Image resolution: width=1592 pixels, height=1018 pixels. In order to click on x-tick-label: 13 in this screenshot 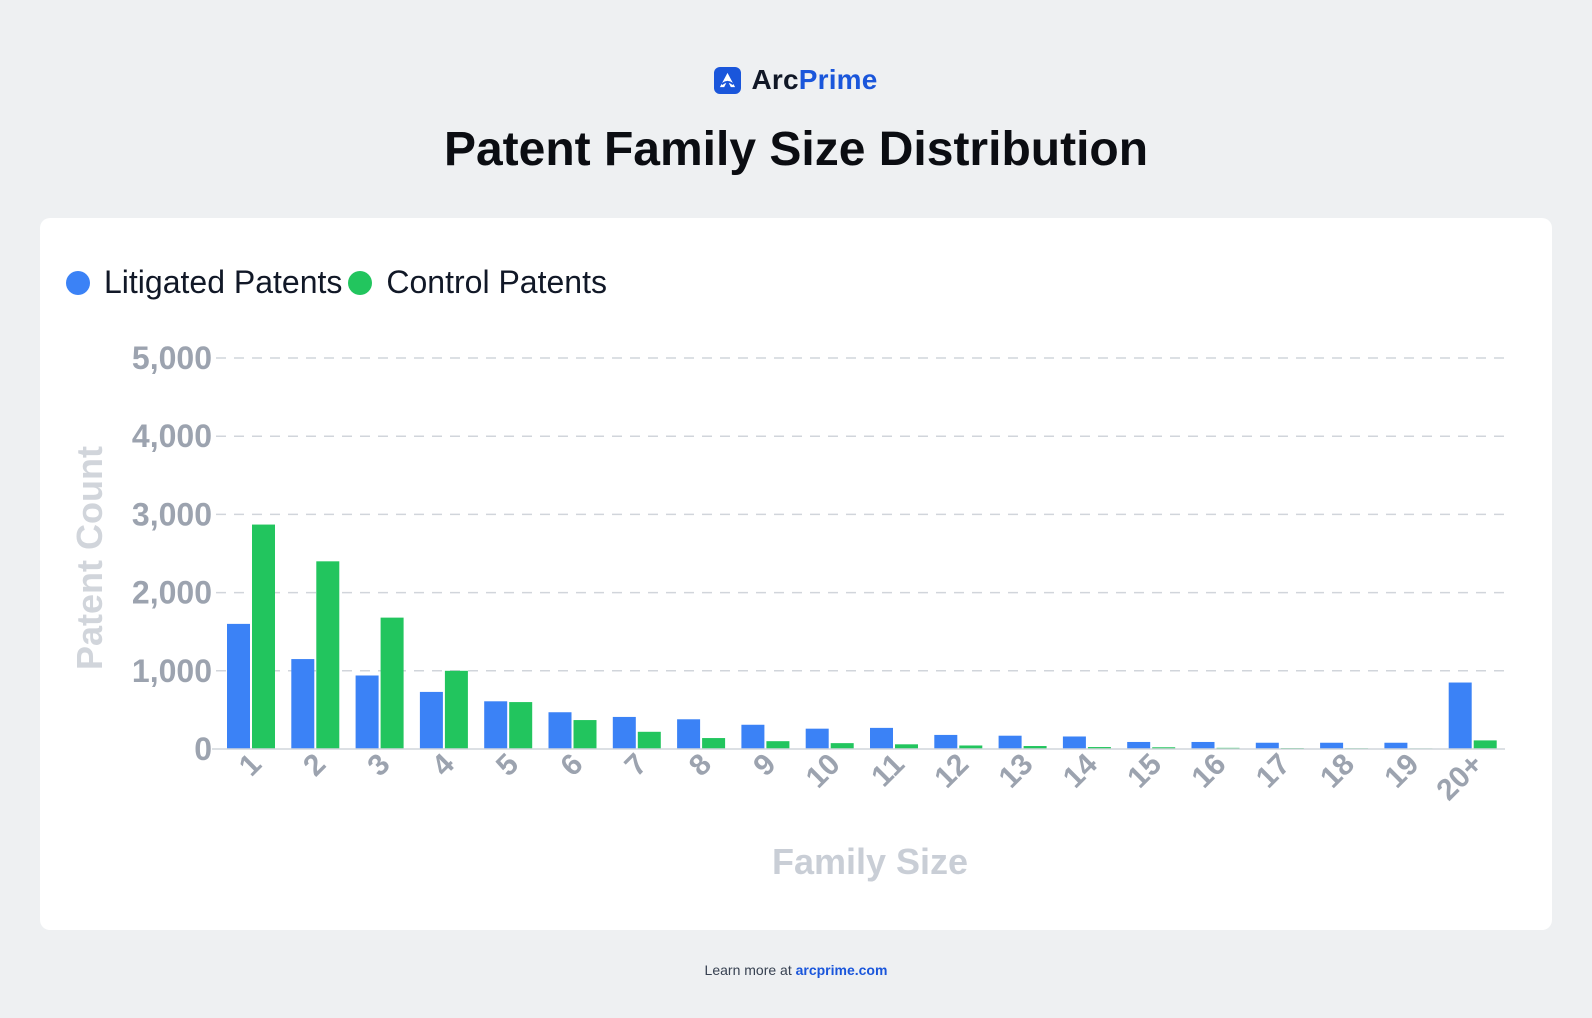, I will do `click(1016, 771)`.